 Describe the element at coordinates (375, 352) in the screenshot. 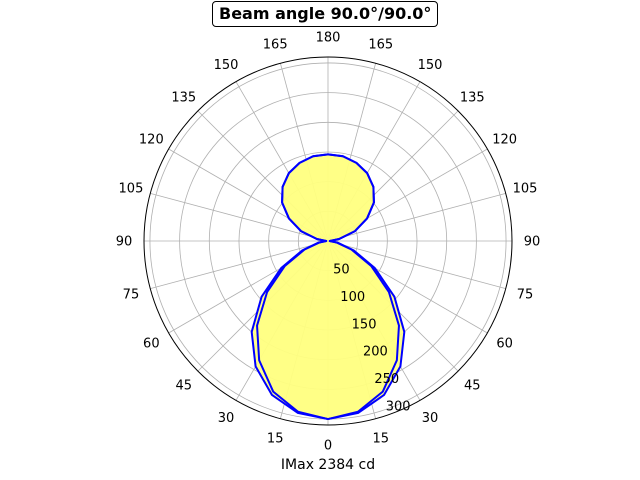

I see `radial-tick-label: 200` at that location.